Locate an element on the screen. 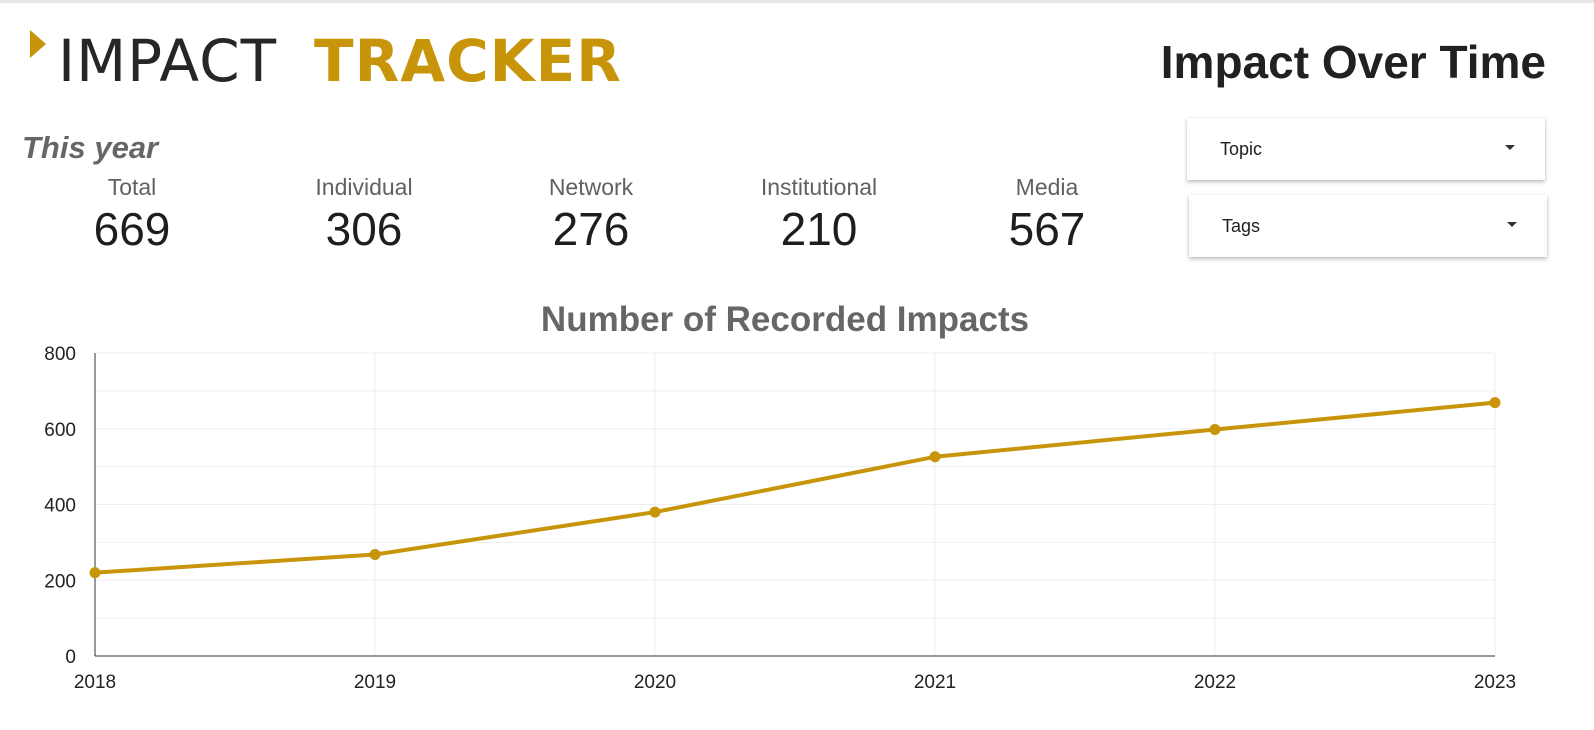  stat-value: 210 is located at coordinates (819, 229).